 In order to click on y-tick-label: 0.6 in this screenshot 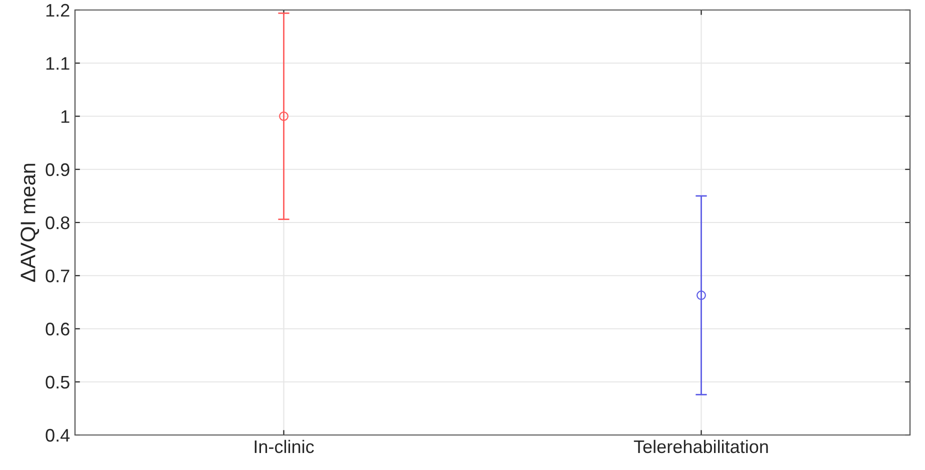, I will do `click(58, 329)`.